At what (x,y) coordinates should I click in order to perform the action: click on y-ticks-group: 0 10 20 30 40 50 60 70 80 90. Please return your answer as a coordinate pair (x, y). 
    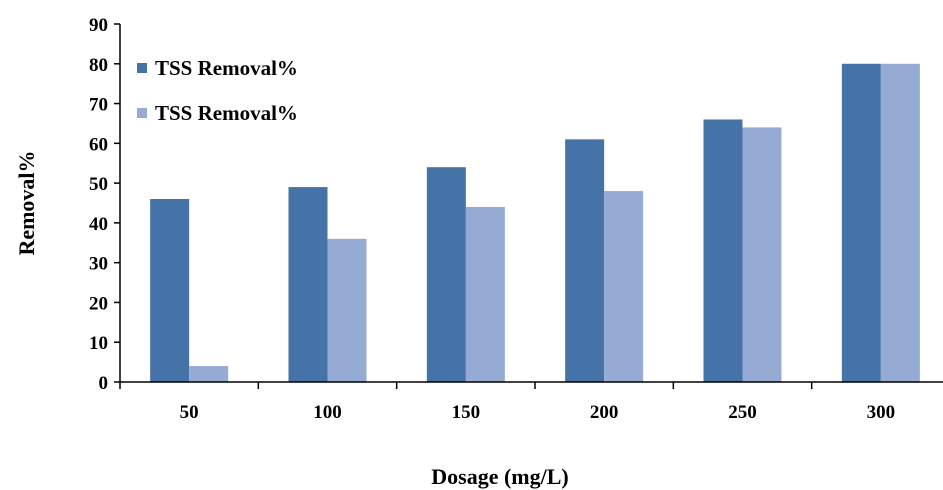
    Looking at the image, I should click on (104, 204).